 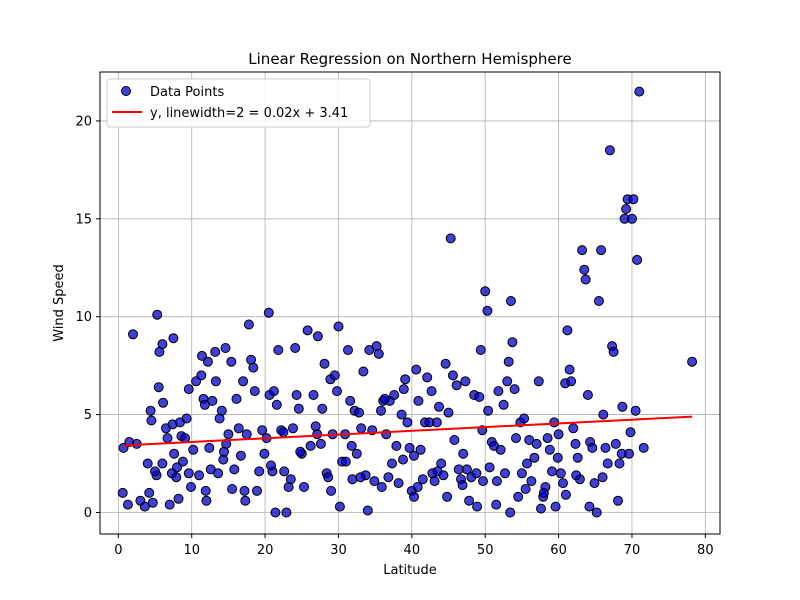 I want to click on x-tick-label: 10, so click(x=191, y=550).